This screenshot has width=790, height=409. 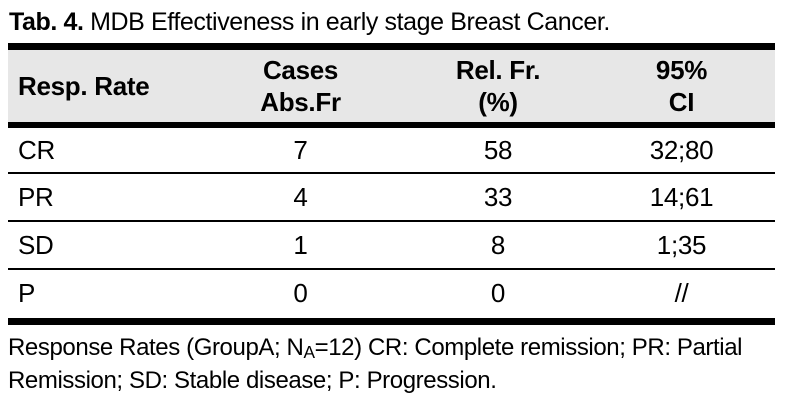 What do you see at coordinates (498, 87) in the screenshot?
I see `col-header-rel-fr-pct: Rel. Fr. (%)` at bounding box center [498, 87].